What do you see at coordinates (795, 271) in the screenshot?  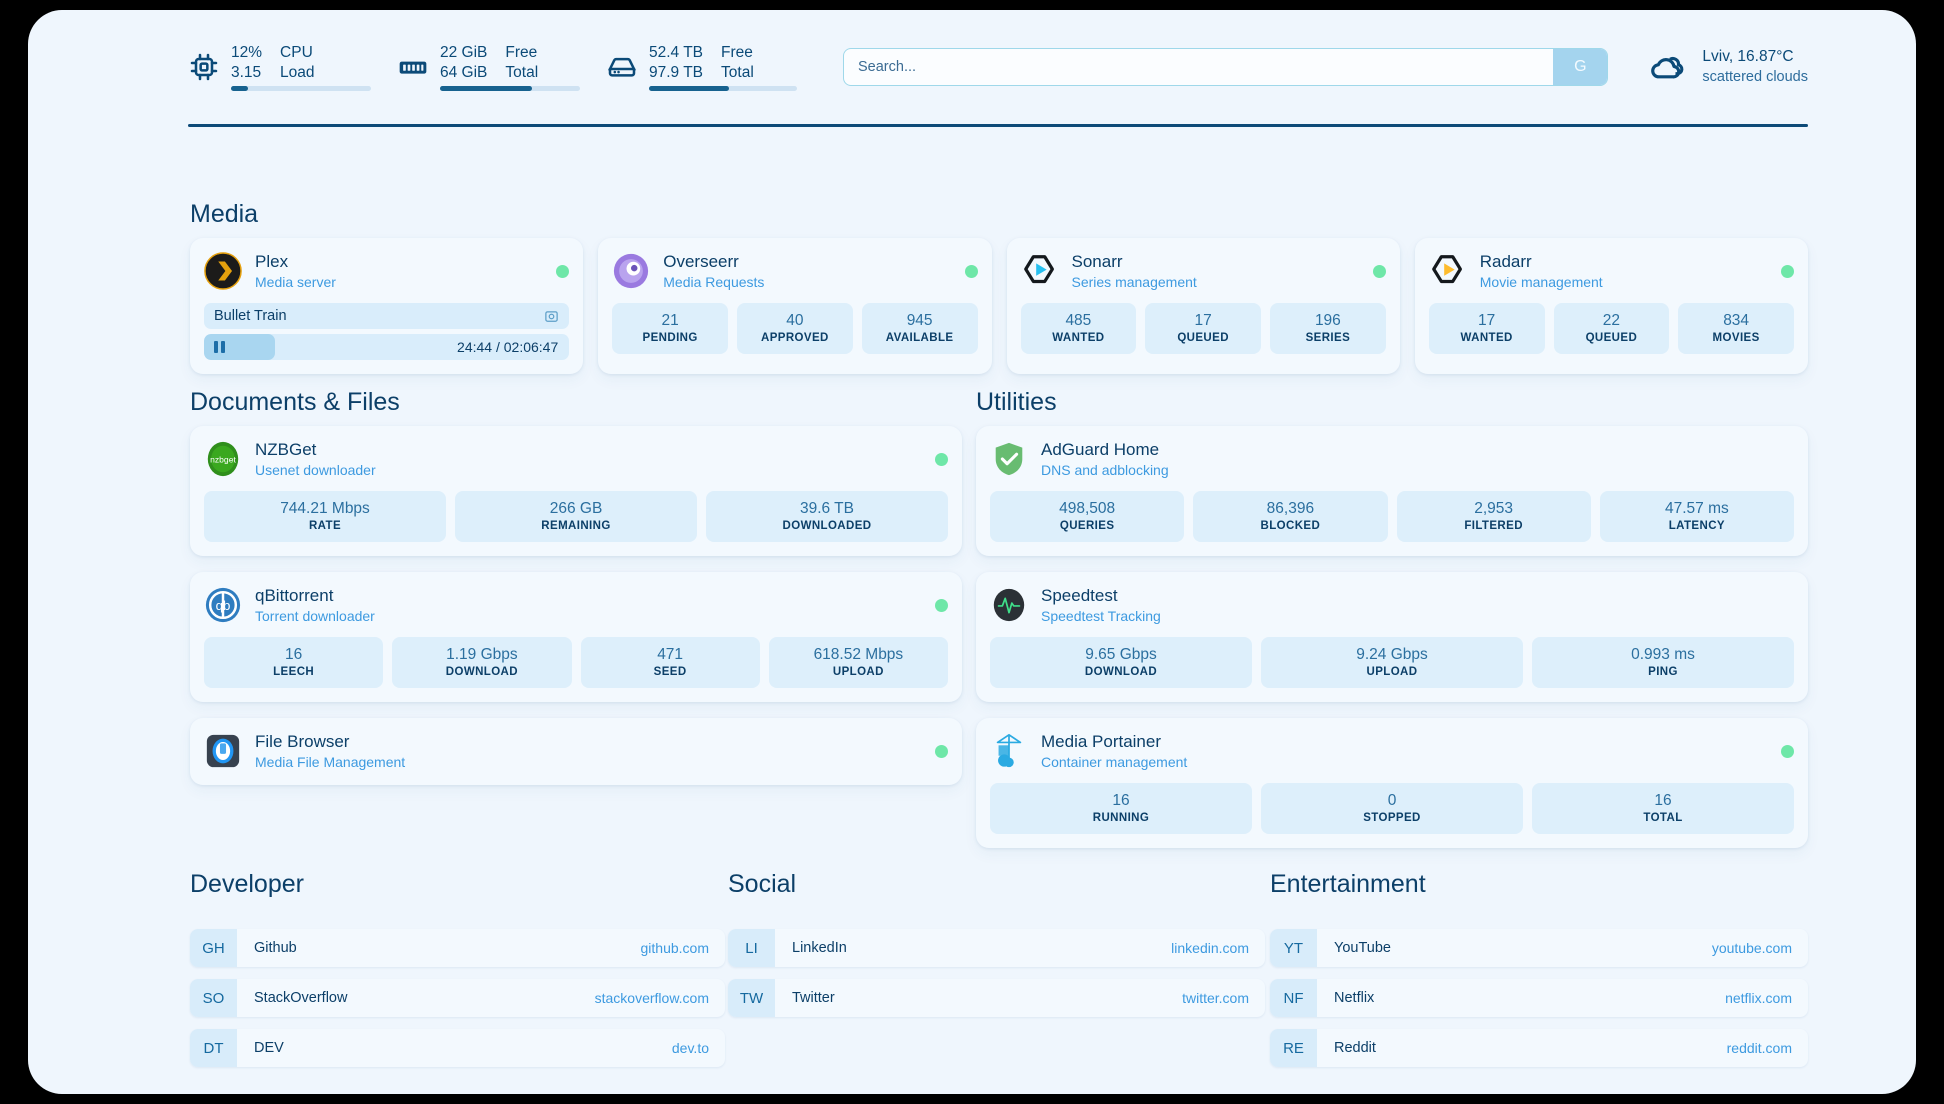 I see `card-header: Overseerr Media Requests` at bounding box center [795, 271].